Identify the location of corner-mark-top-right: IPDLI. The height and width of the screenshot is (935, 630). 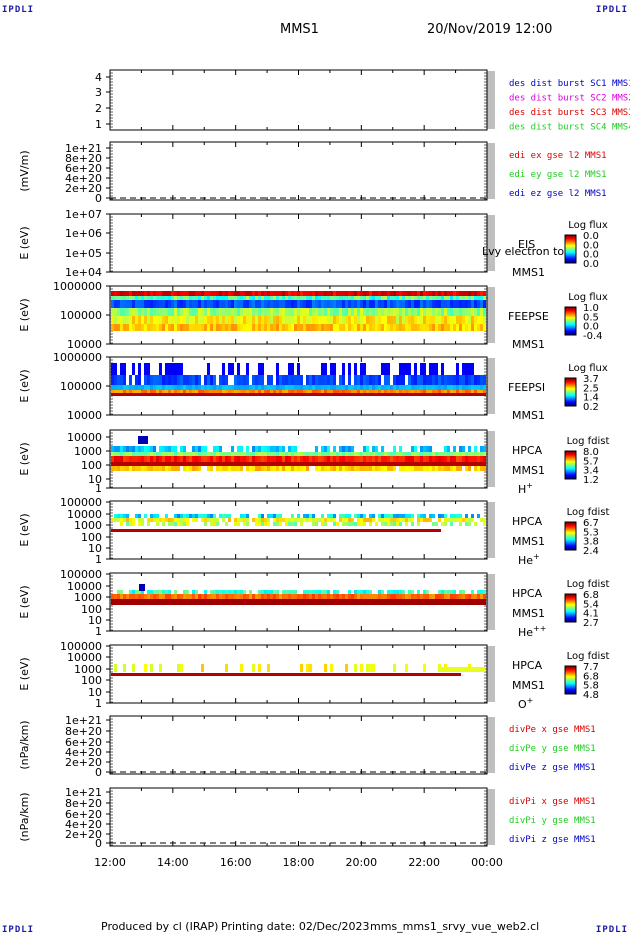
(611, 10).